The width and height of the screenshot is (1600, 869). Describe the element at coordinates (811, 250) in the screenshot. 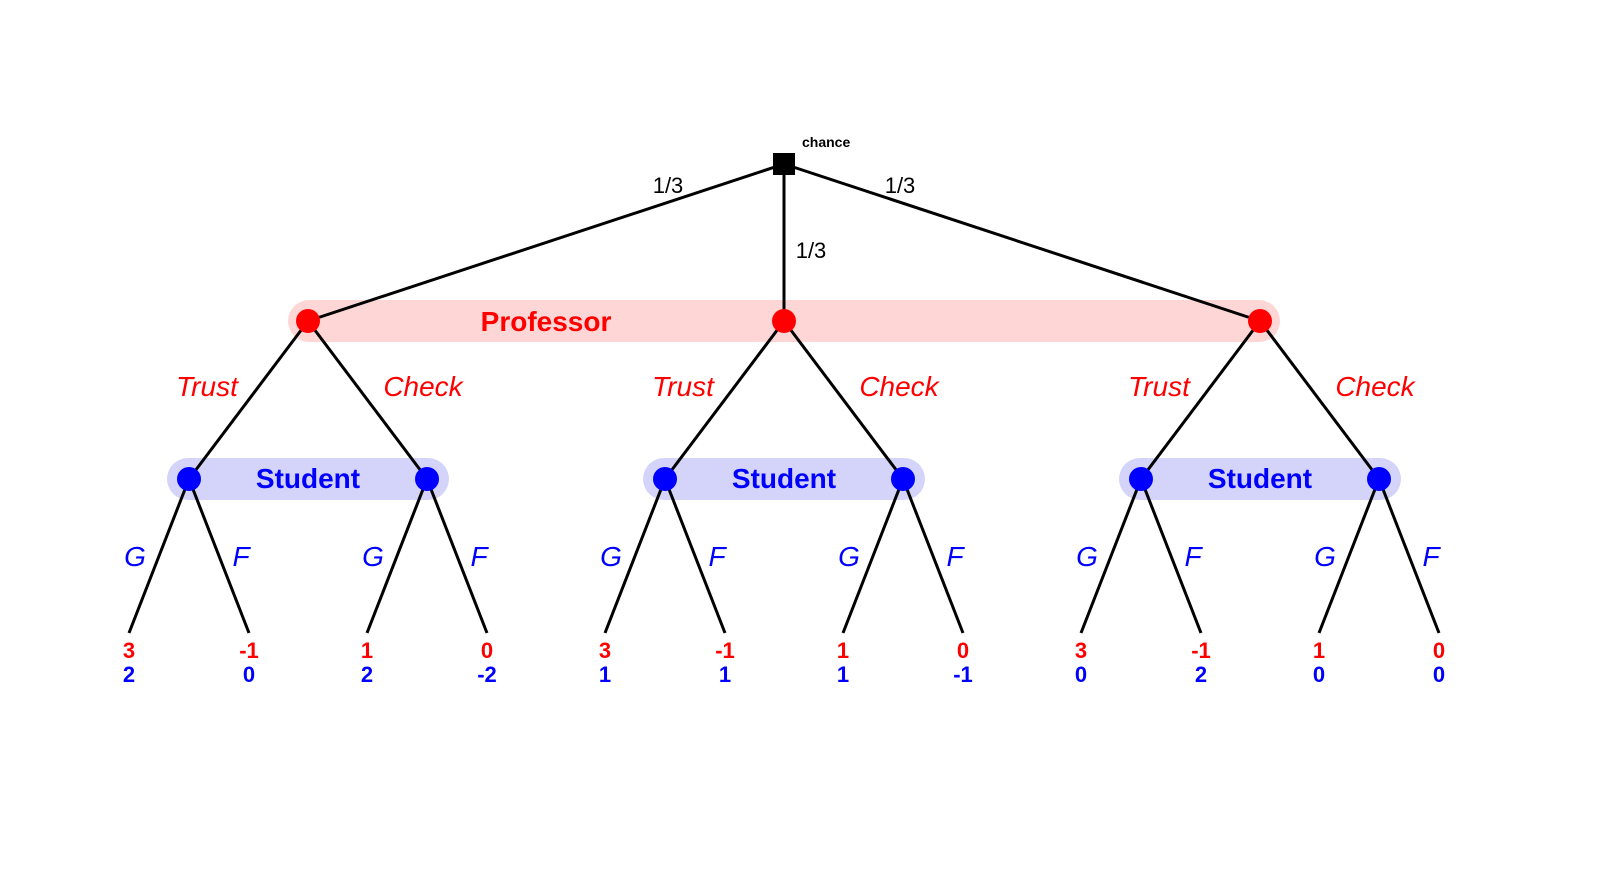

I see `probability-label-2: 1/3` at that location.